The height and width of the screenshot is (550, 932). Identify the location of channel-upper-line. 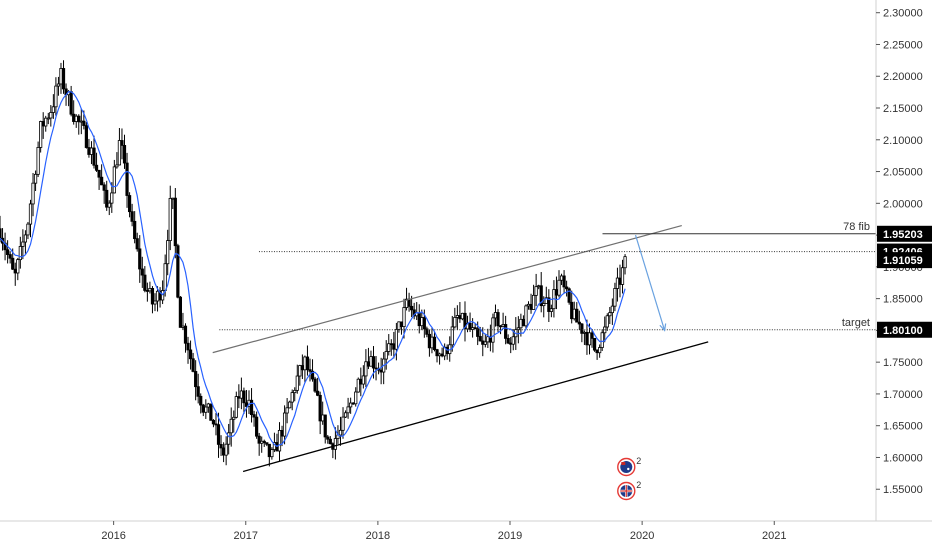
(447, 289).